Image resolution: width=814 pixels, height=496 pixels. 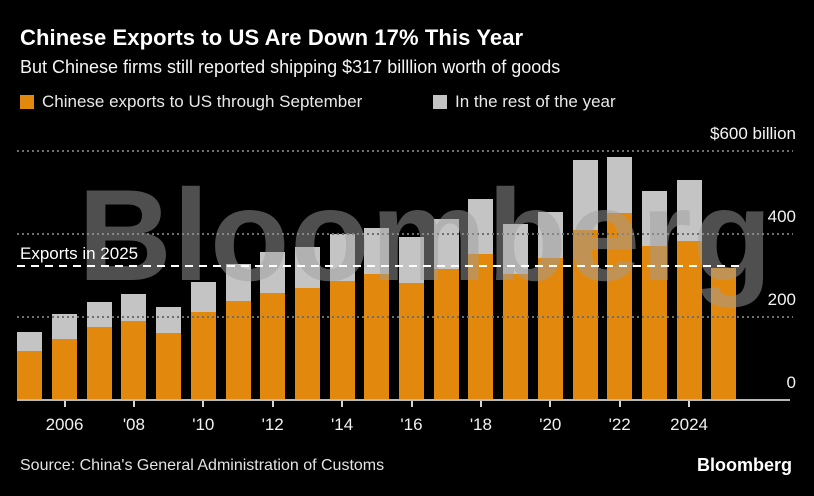 What do you see at coordinates (99, 314) in the screenshot?
I see `bar-2007-rest-of-year` at bounding box center [99, 314].